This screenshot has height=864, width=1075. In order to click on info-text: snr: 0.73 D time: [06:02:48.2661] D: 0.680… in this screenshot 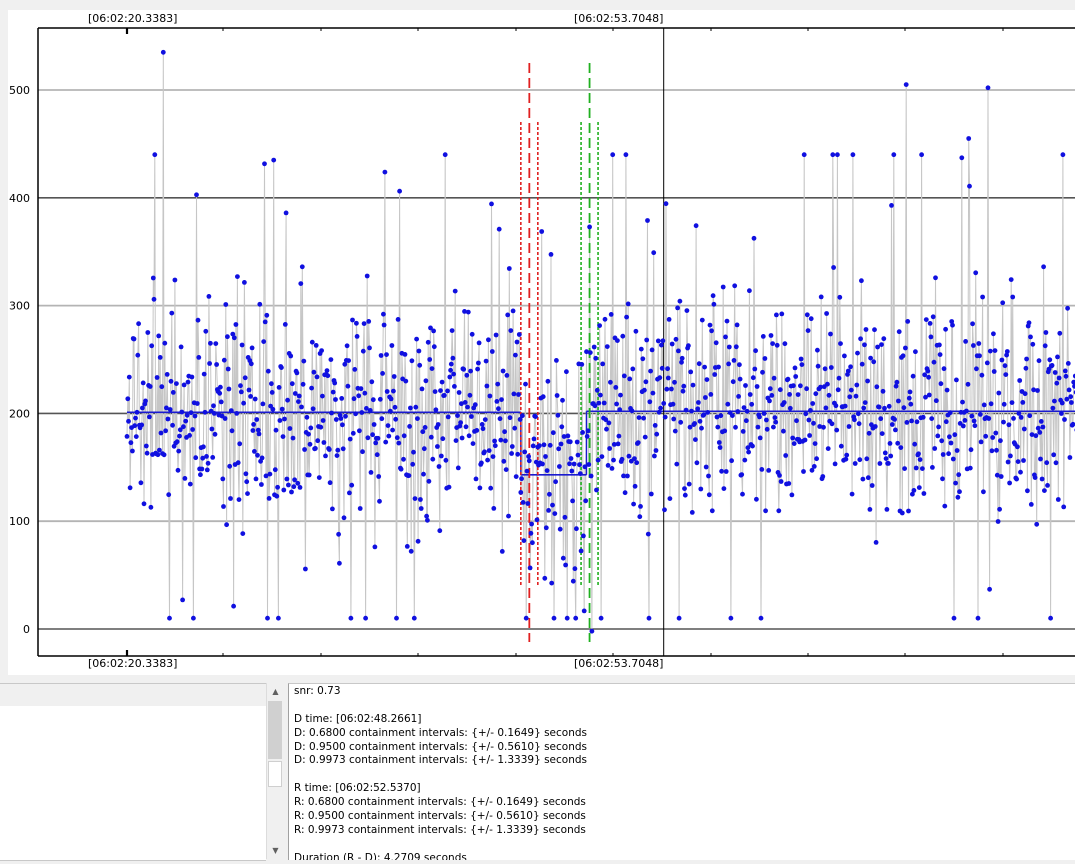, I will do `click(440, 772)`.